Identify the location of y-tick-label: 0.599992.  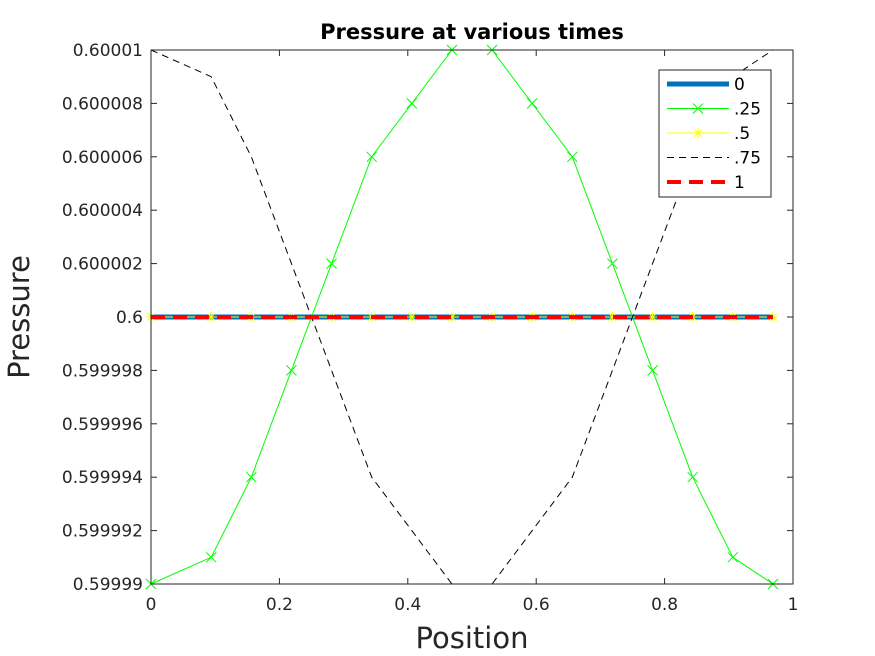
(102, 532).